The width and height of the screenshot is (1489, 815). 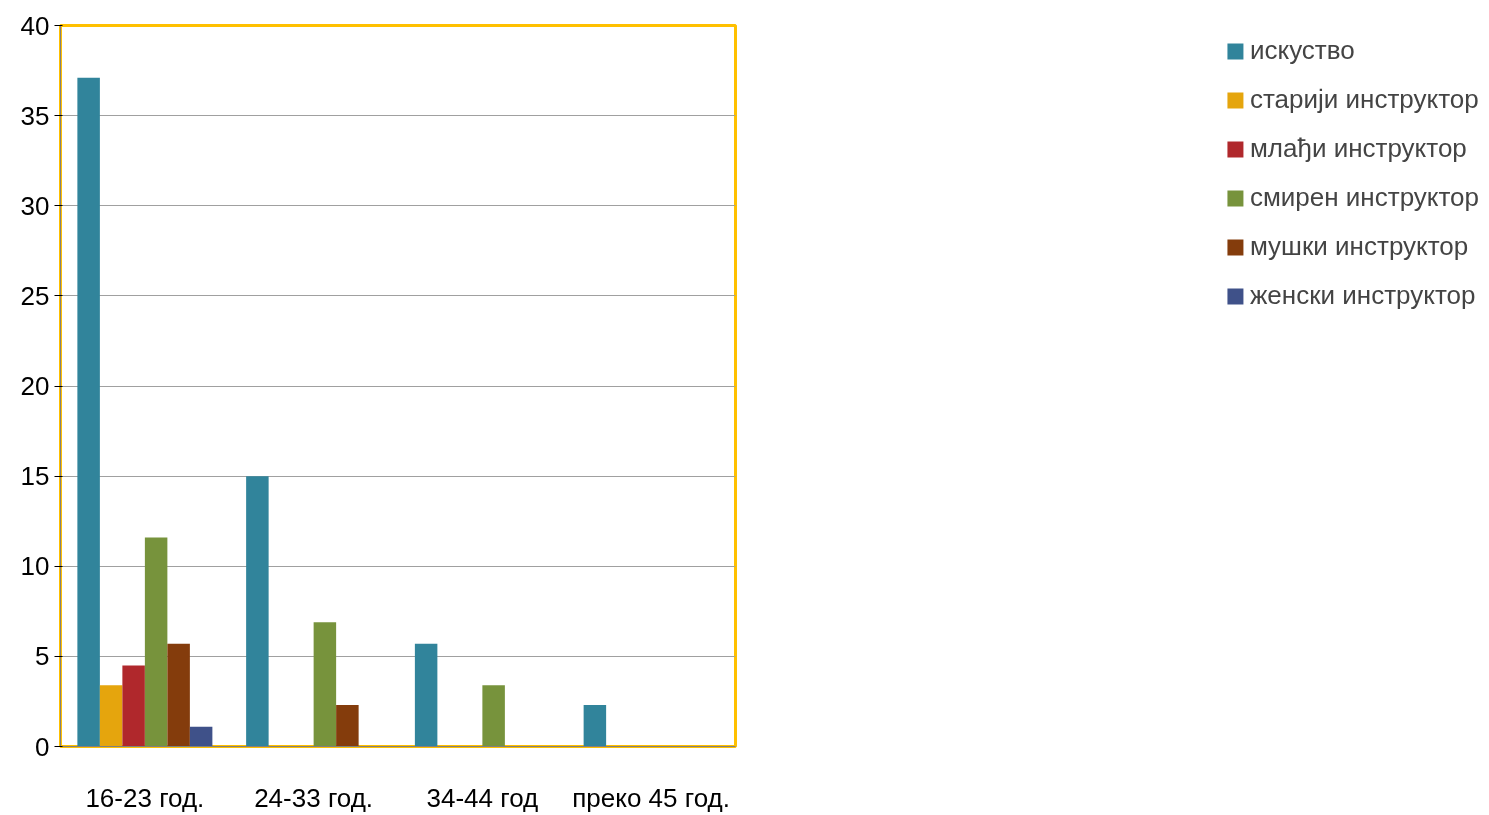 What do you see at coordinates (35, 566) in the screenshot?
I see `y-tick-label: 10` at bounding box center [35, 566].